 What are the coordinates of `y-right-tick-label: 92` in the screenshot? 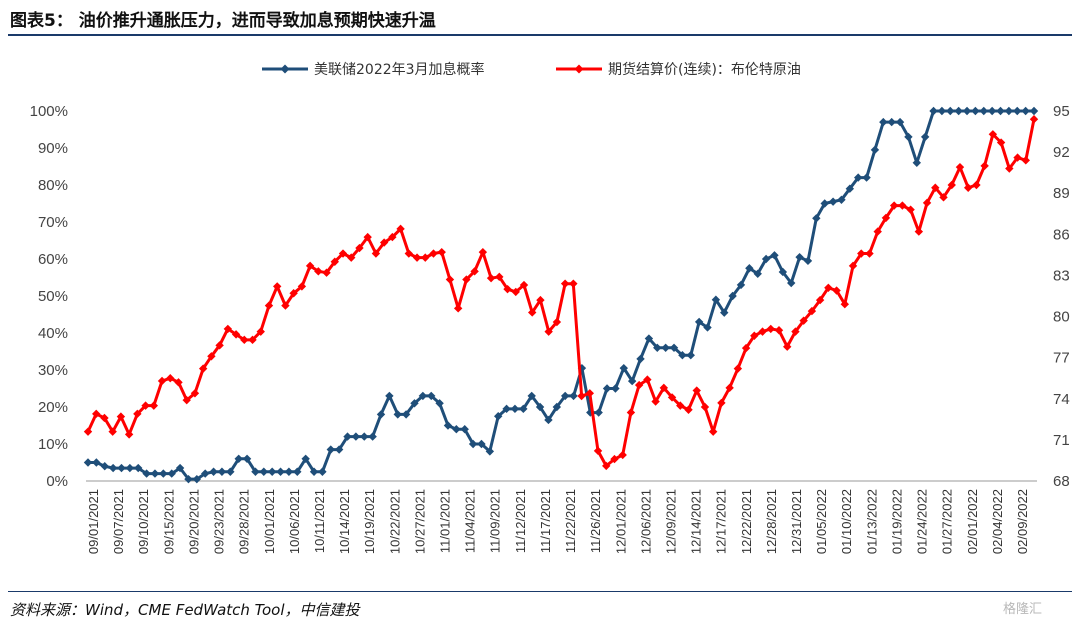 It's located at (1061, 152).